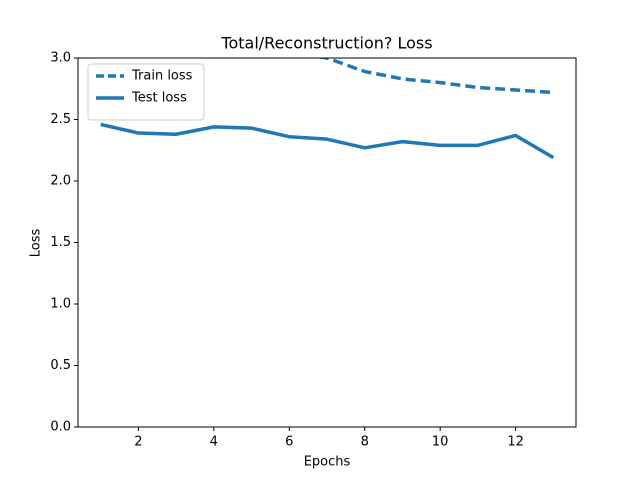  What do you see at coordinates (327, 462) in the screenshot?
I see `x-axis-label: Epochs` at bounding box center [327, 462].